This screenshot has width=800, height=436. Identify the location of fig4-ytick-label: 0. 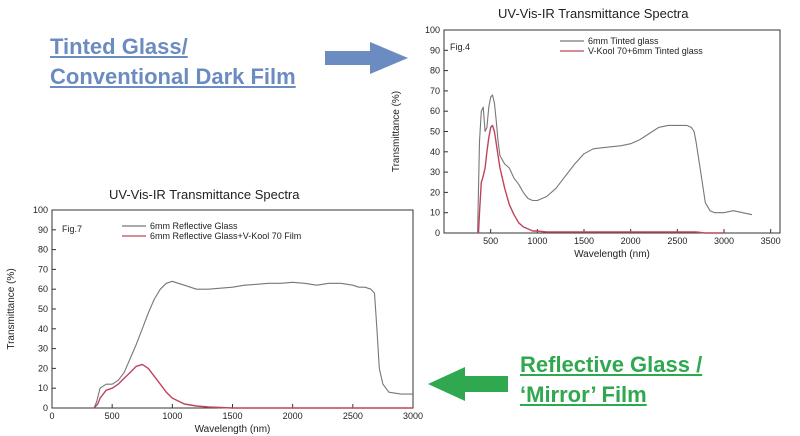
(437, 233).